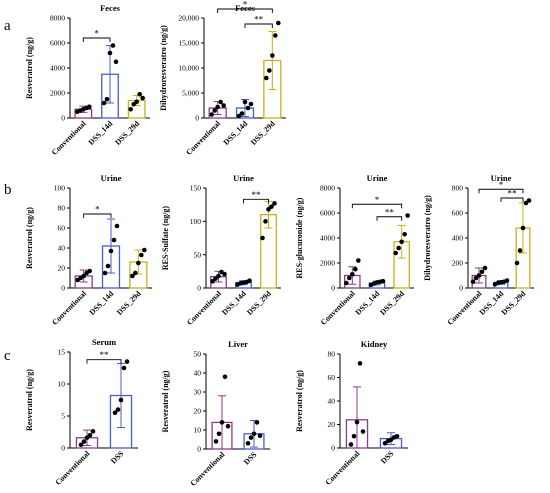  I want to click on y-tick-label: 40, so click(62, 248).